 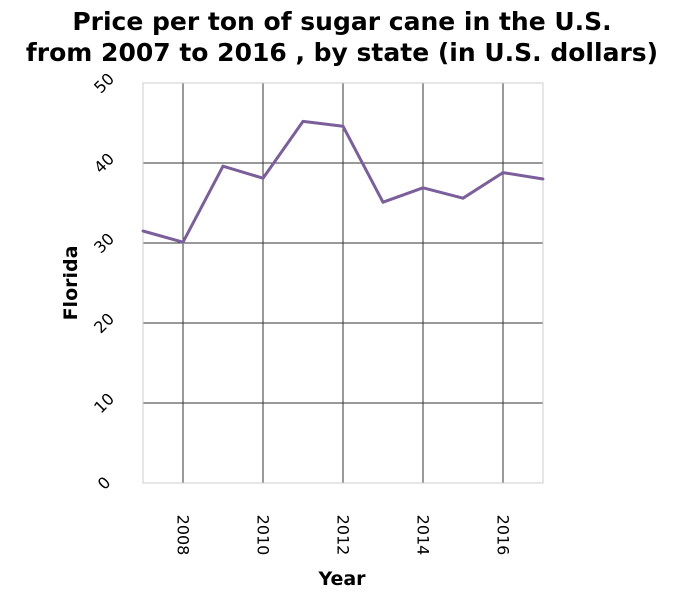 I want to click on chart-title-line-1: Price per ton of sugar cane in the U.S., so click(x=341, y=21).